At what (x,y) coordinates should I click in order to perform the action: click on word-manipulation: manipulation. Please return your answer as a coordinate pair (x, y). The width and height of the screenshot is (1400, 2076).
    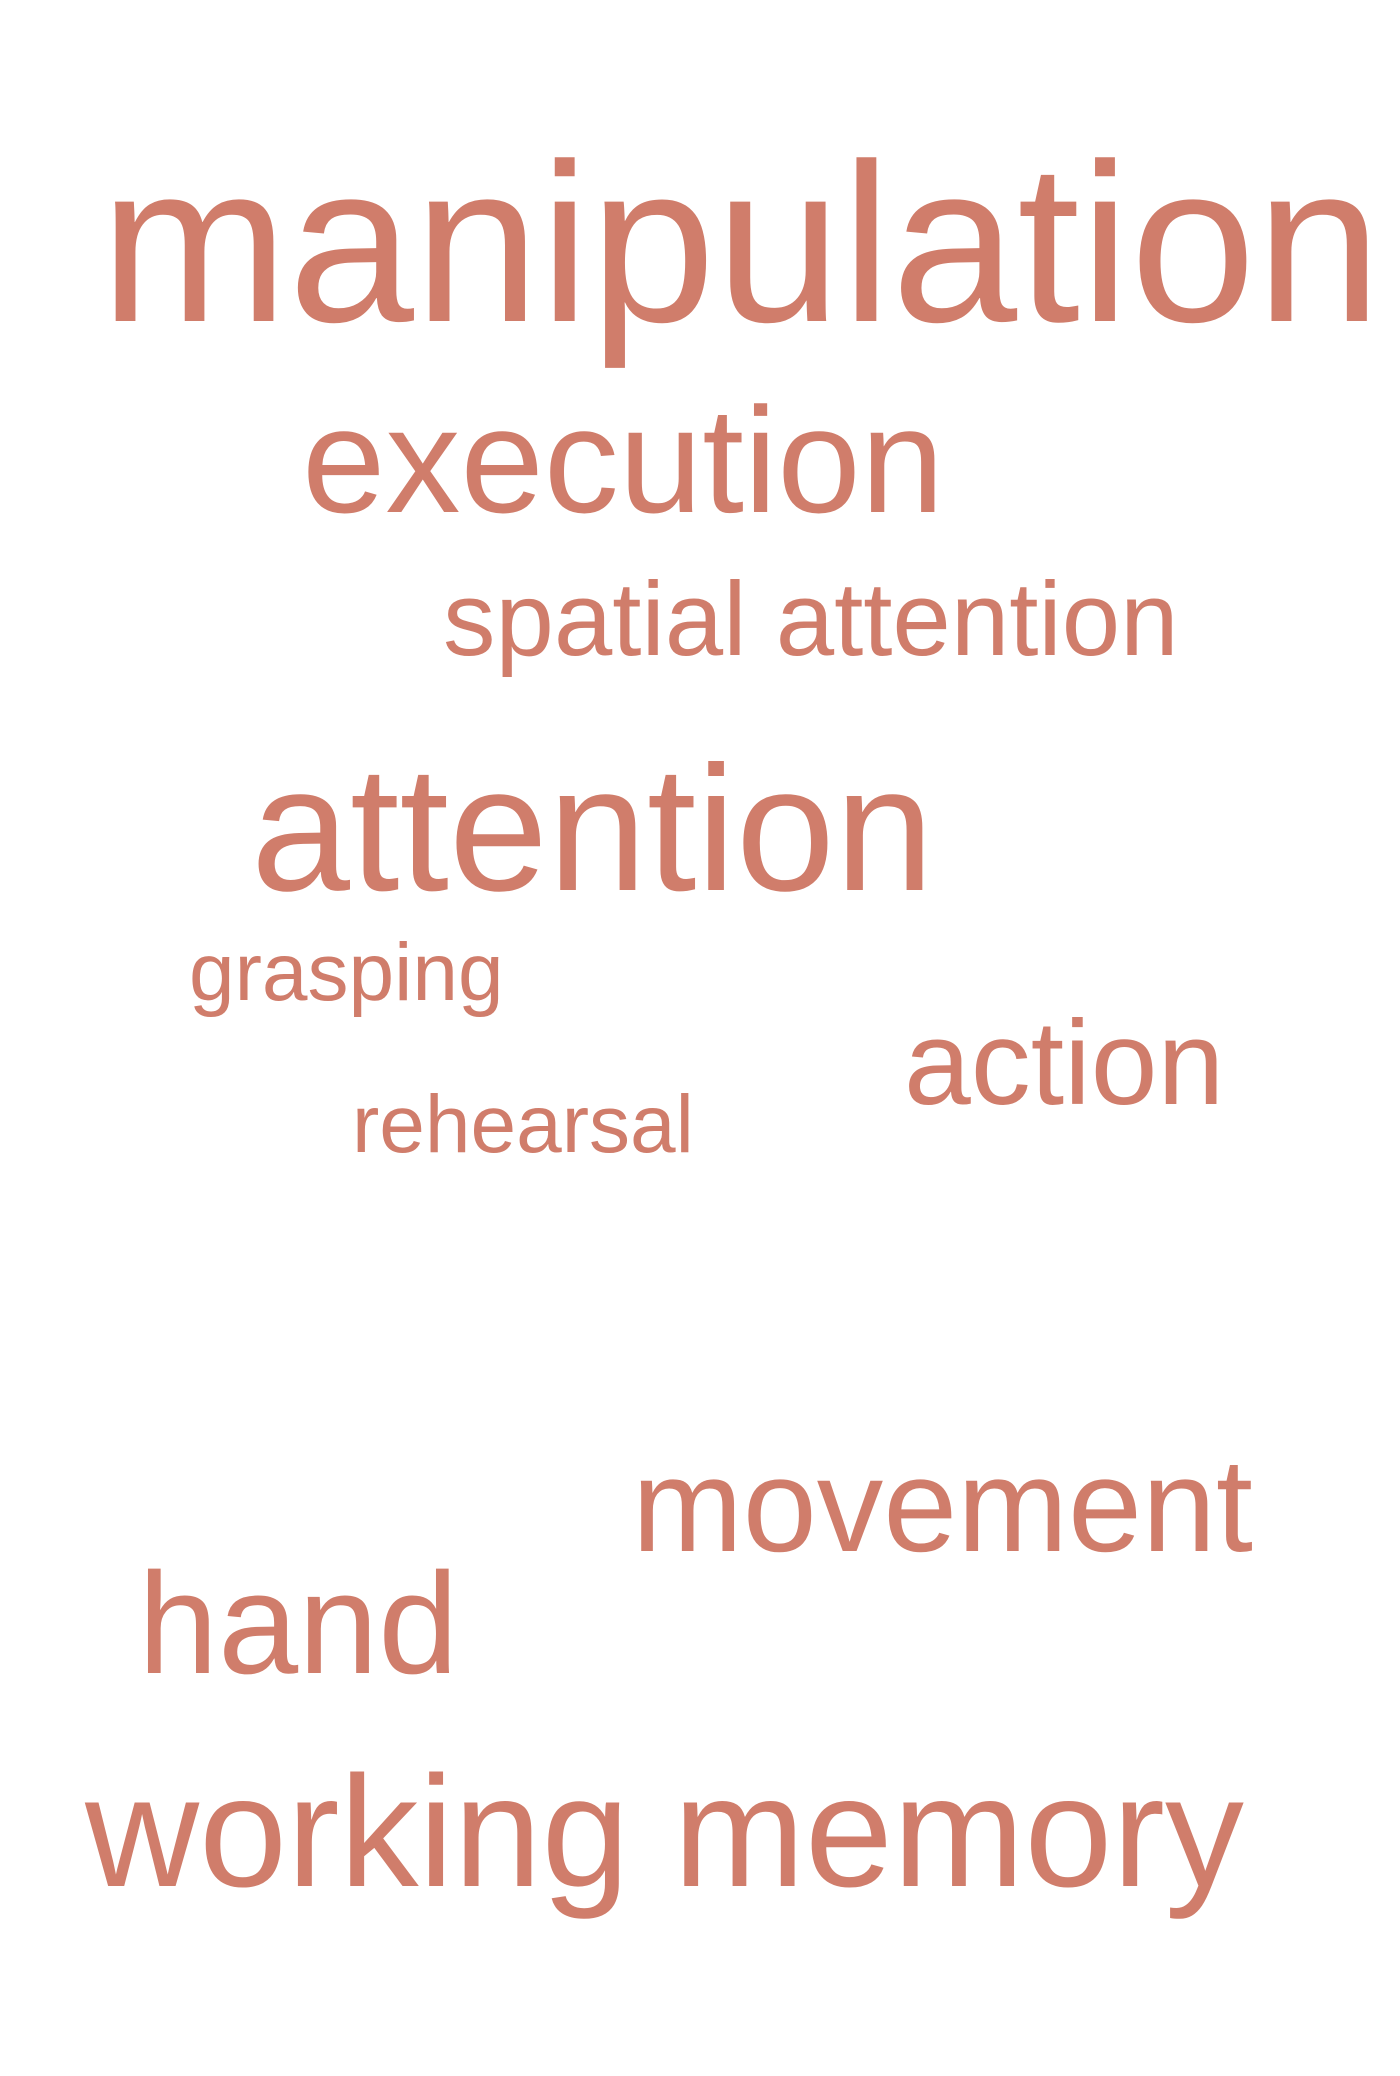
    Looking at the image, I should click on (741, 242).